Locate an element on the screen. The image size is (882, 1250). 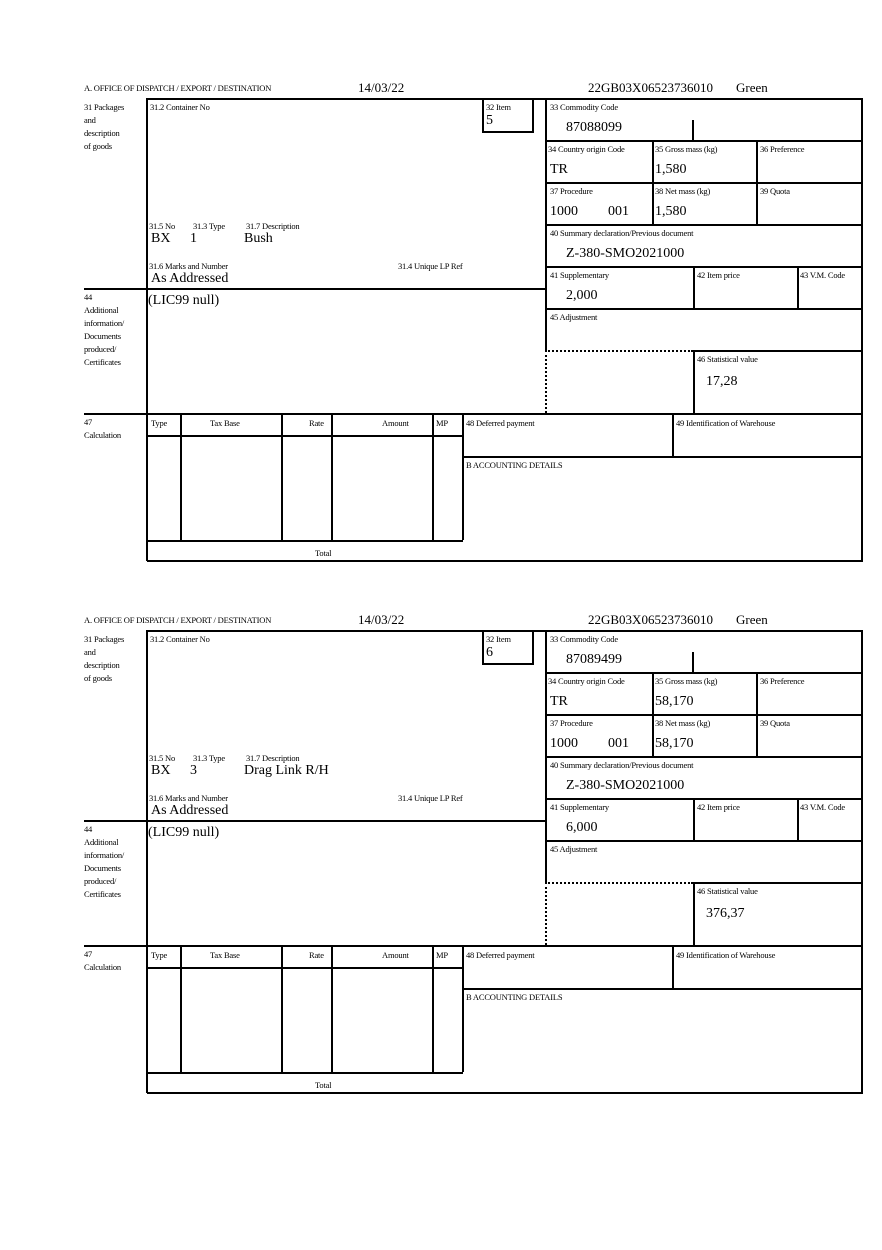
pkg-type-label: 31.3 Type is located at coordinates (209, 226).